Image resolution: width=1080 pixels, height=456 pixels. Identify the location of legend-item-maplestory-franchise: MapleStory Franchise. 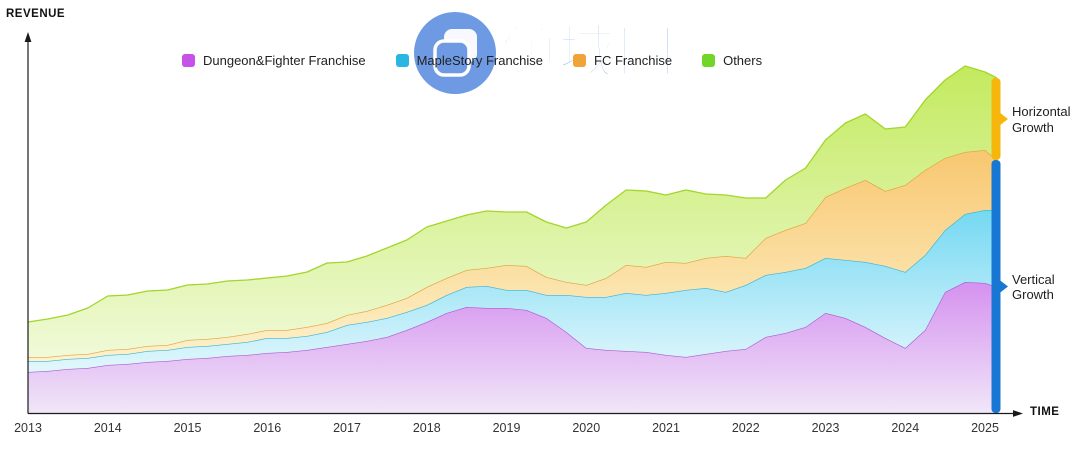
(469, 60).